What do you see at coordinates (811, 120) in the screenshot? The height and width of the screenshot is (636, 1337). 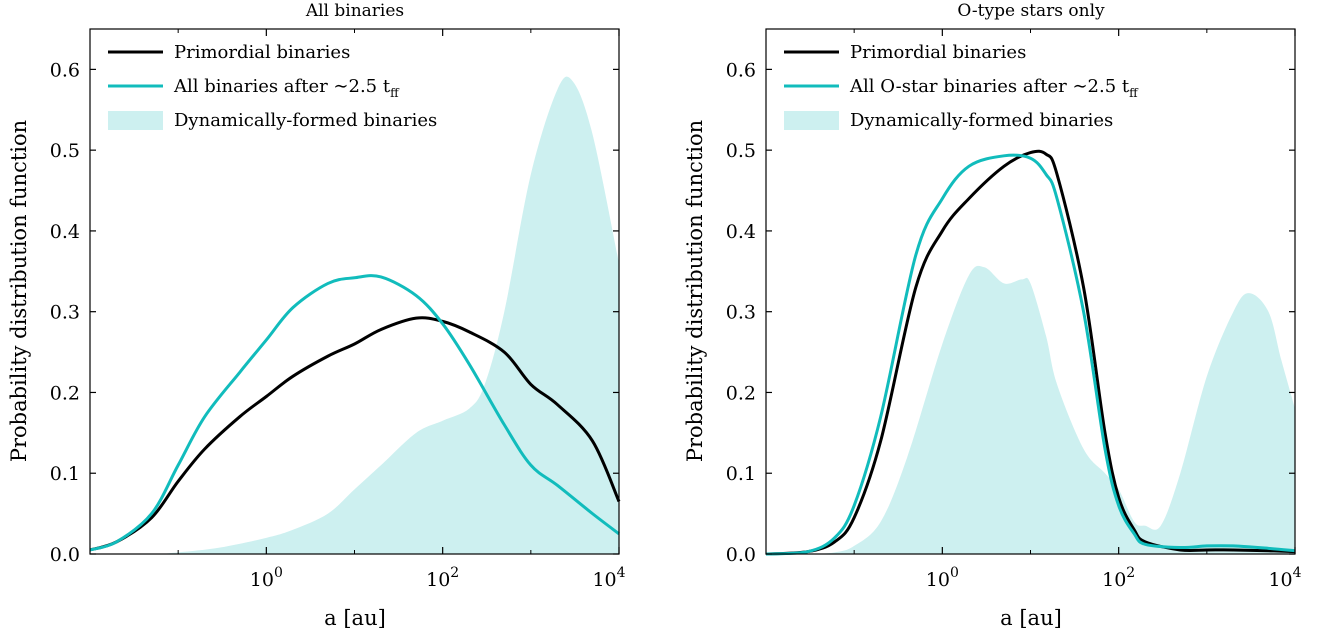 I see `legend-swatch-dynamic-o` at bounding box center [811, 120].